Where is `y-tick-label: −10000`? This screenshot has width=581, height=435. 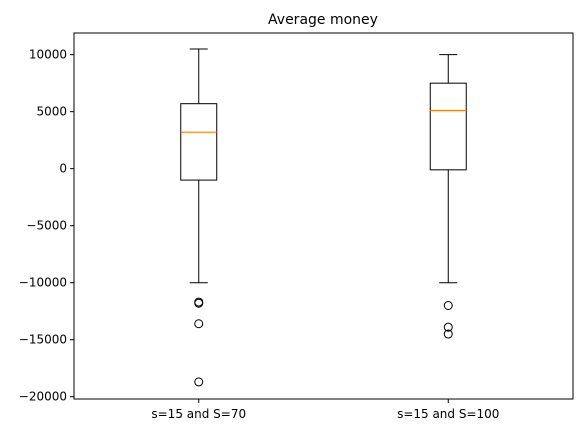 y-tick-label: −10000 is located at coordinates (43, 283).